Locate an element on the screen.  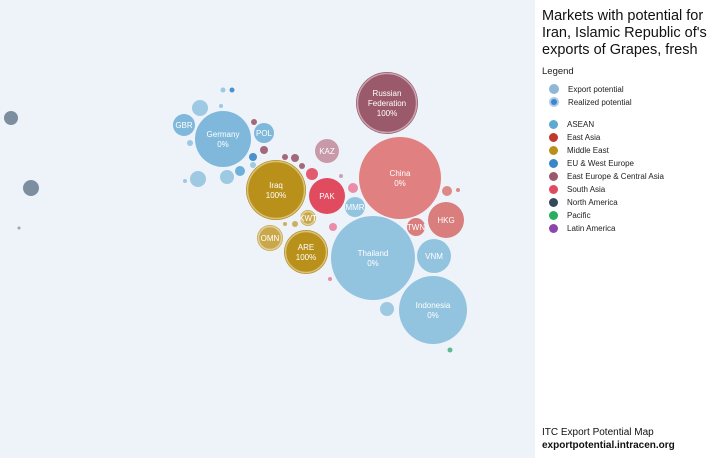
legend-export-potential: Export potential is located at coordinates (586, 89).